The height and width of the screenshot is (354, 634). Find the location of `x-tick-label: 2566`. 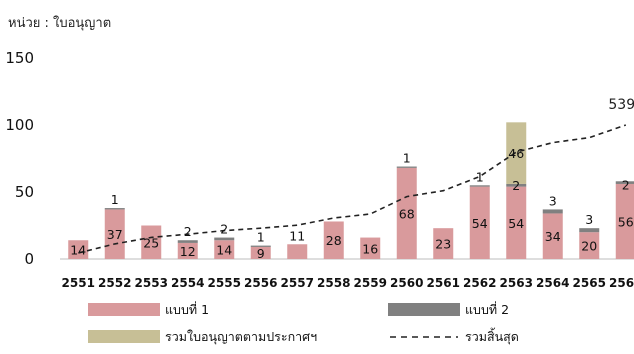

x-tick-label: 2566 is located at coordinates (621, 283).